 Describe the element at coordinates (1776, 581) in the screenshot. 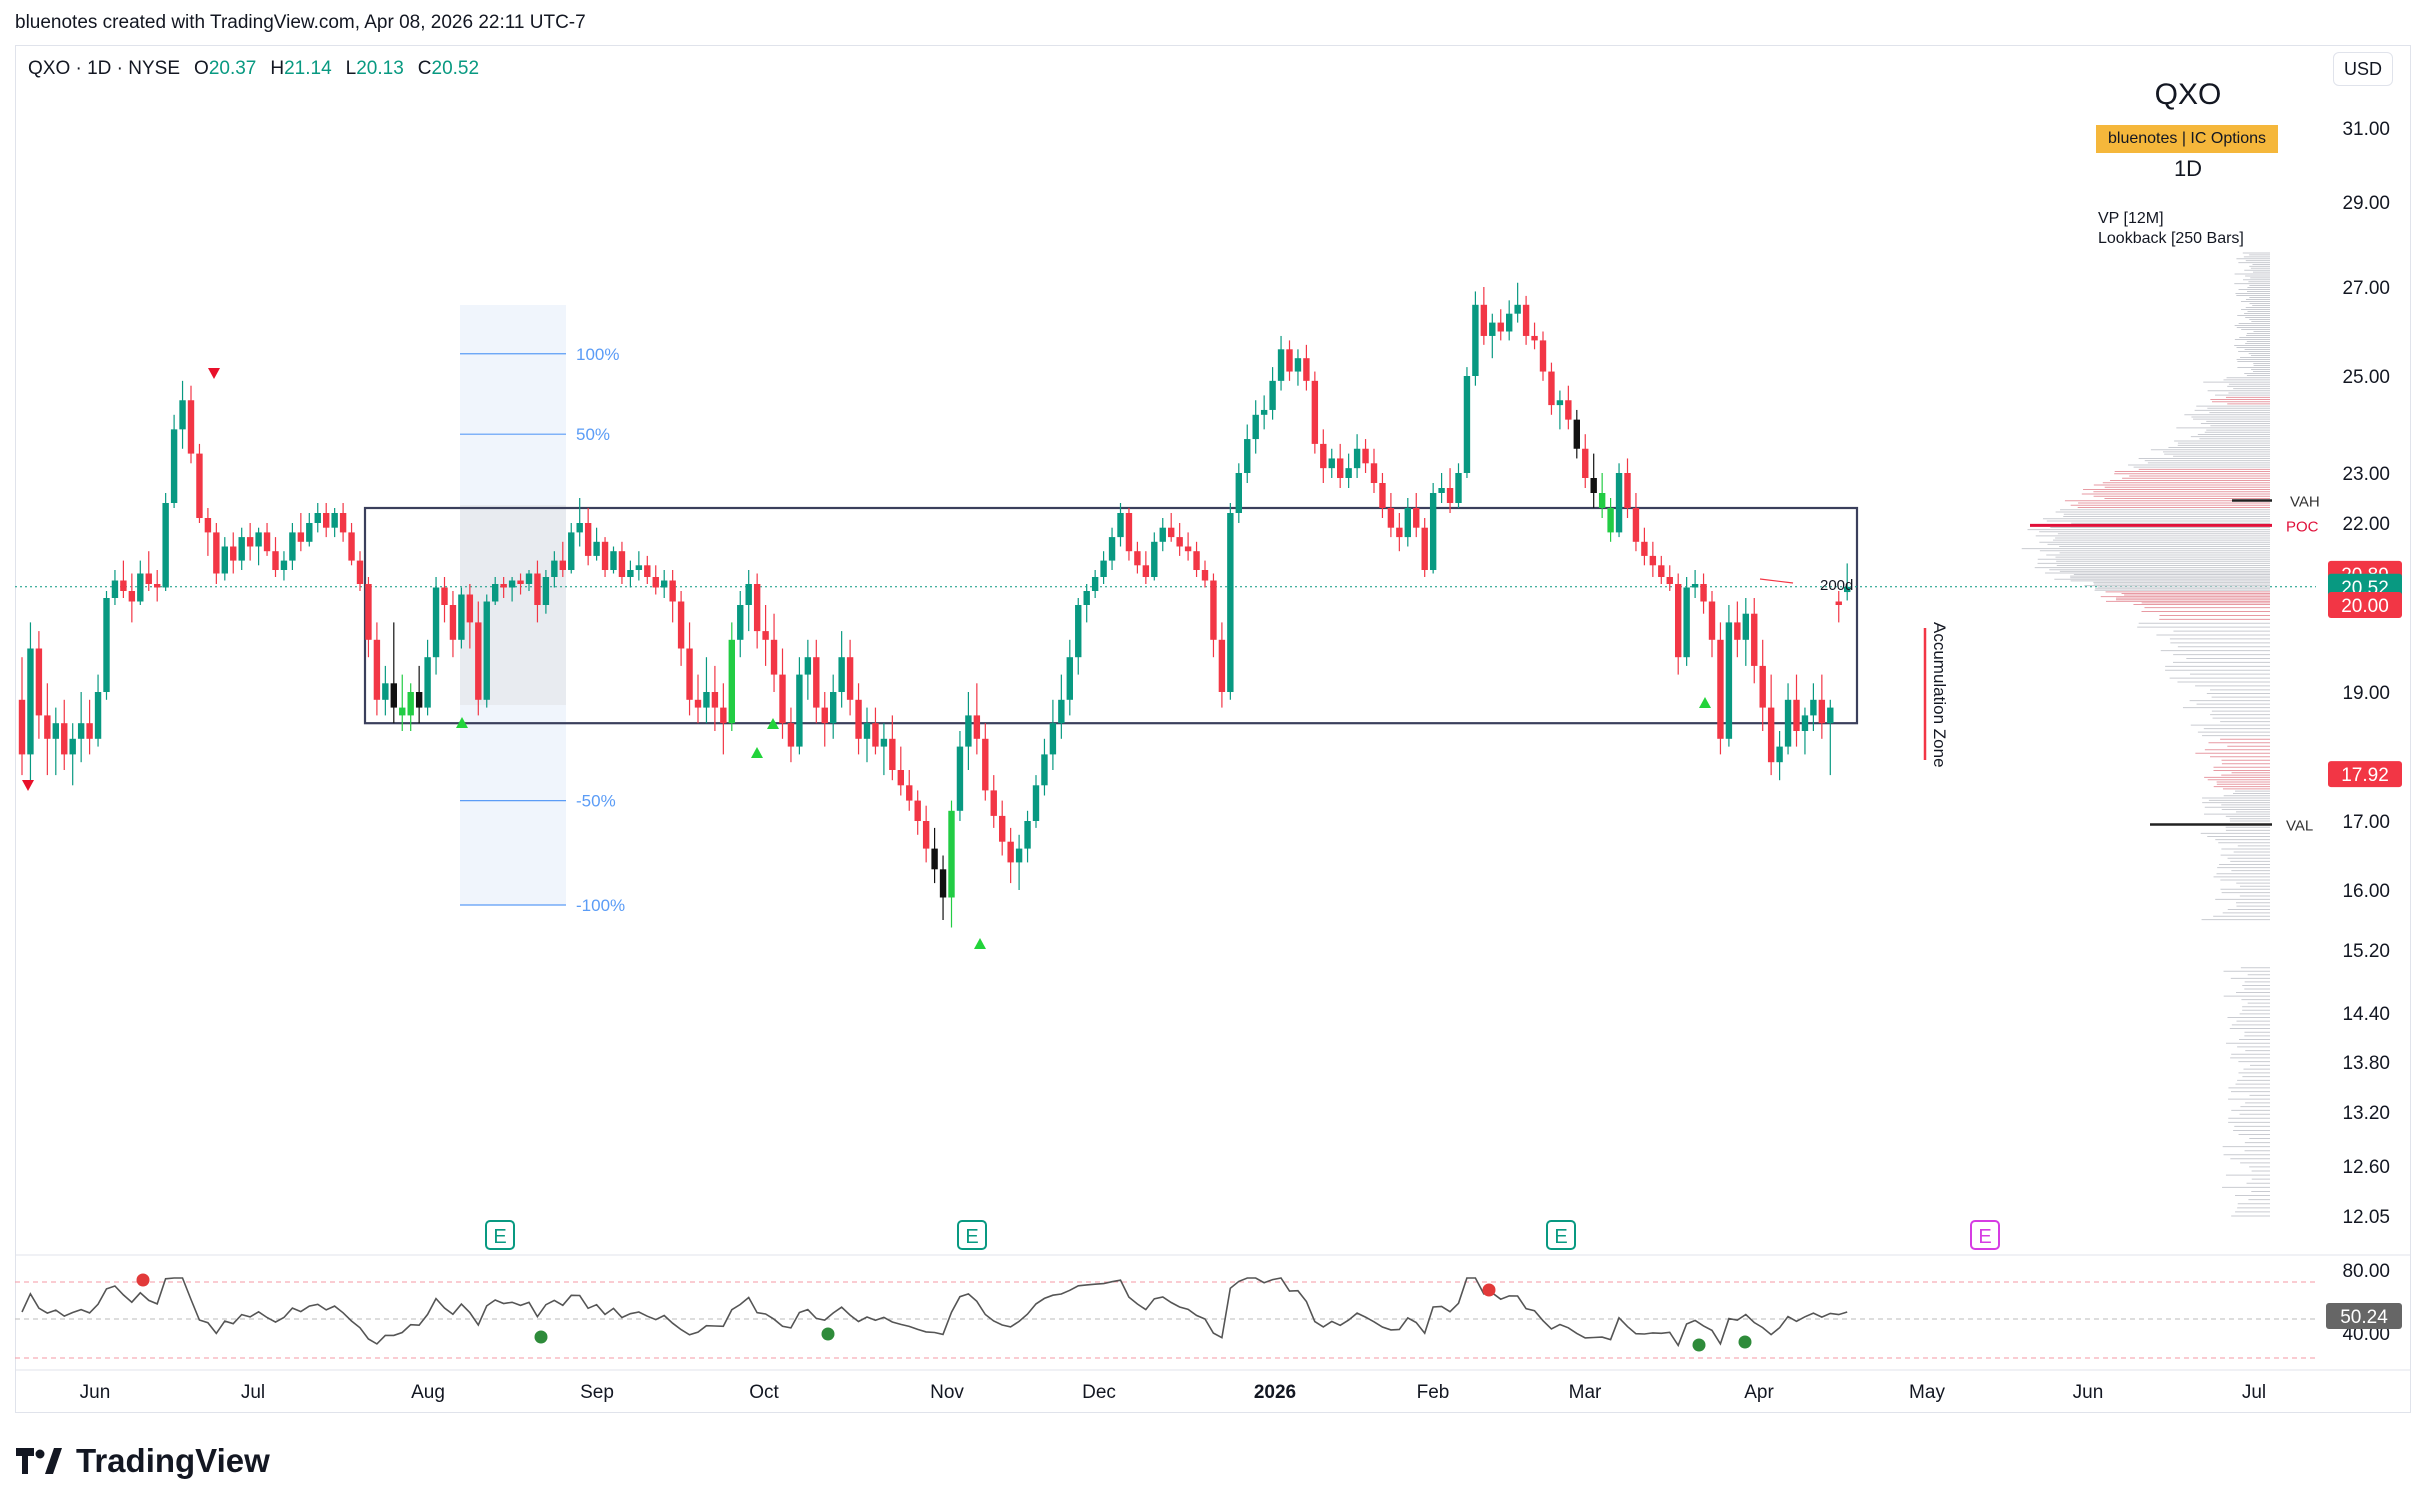

I see `ma-200d-line` at that location.